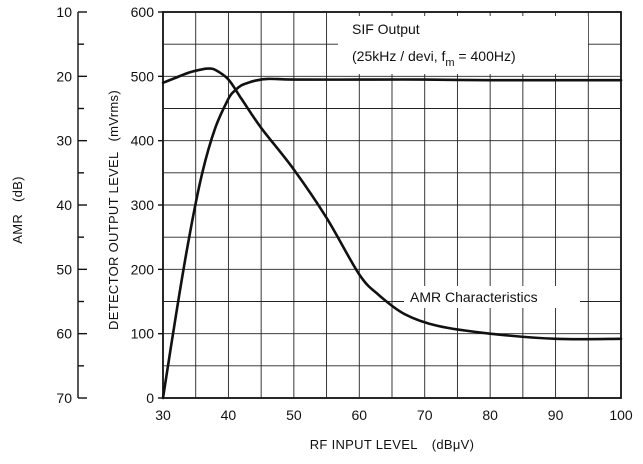 This screenshot has width=643, height=464. What do you see at coordinates (463, 45) in the screenshot?
I see `sif-annotation-box` at bounding box center [463, 45].